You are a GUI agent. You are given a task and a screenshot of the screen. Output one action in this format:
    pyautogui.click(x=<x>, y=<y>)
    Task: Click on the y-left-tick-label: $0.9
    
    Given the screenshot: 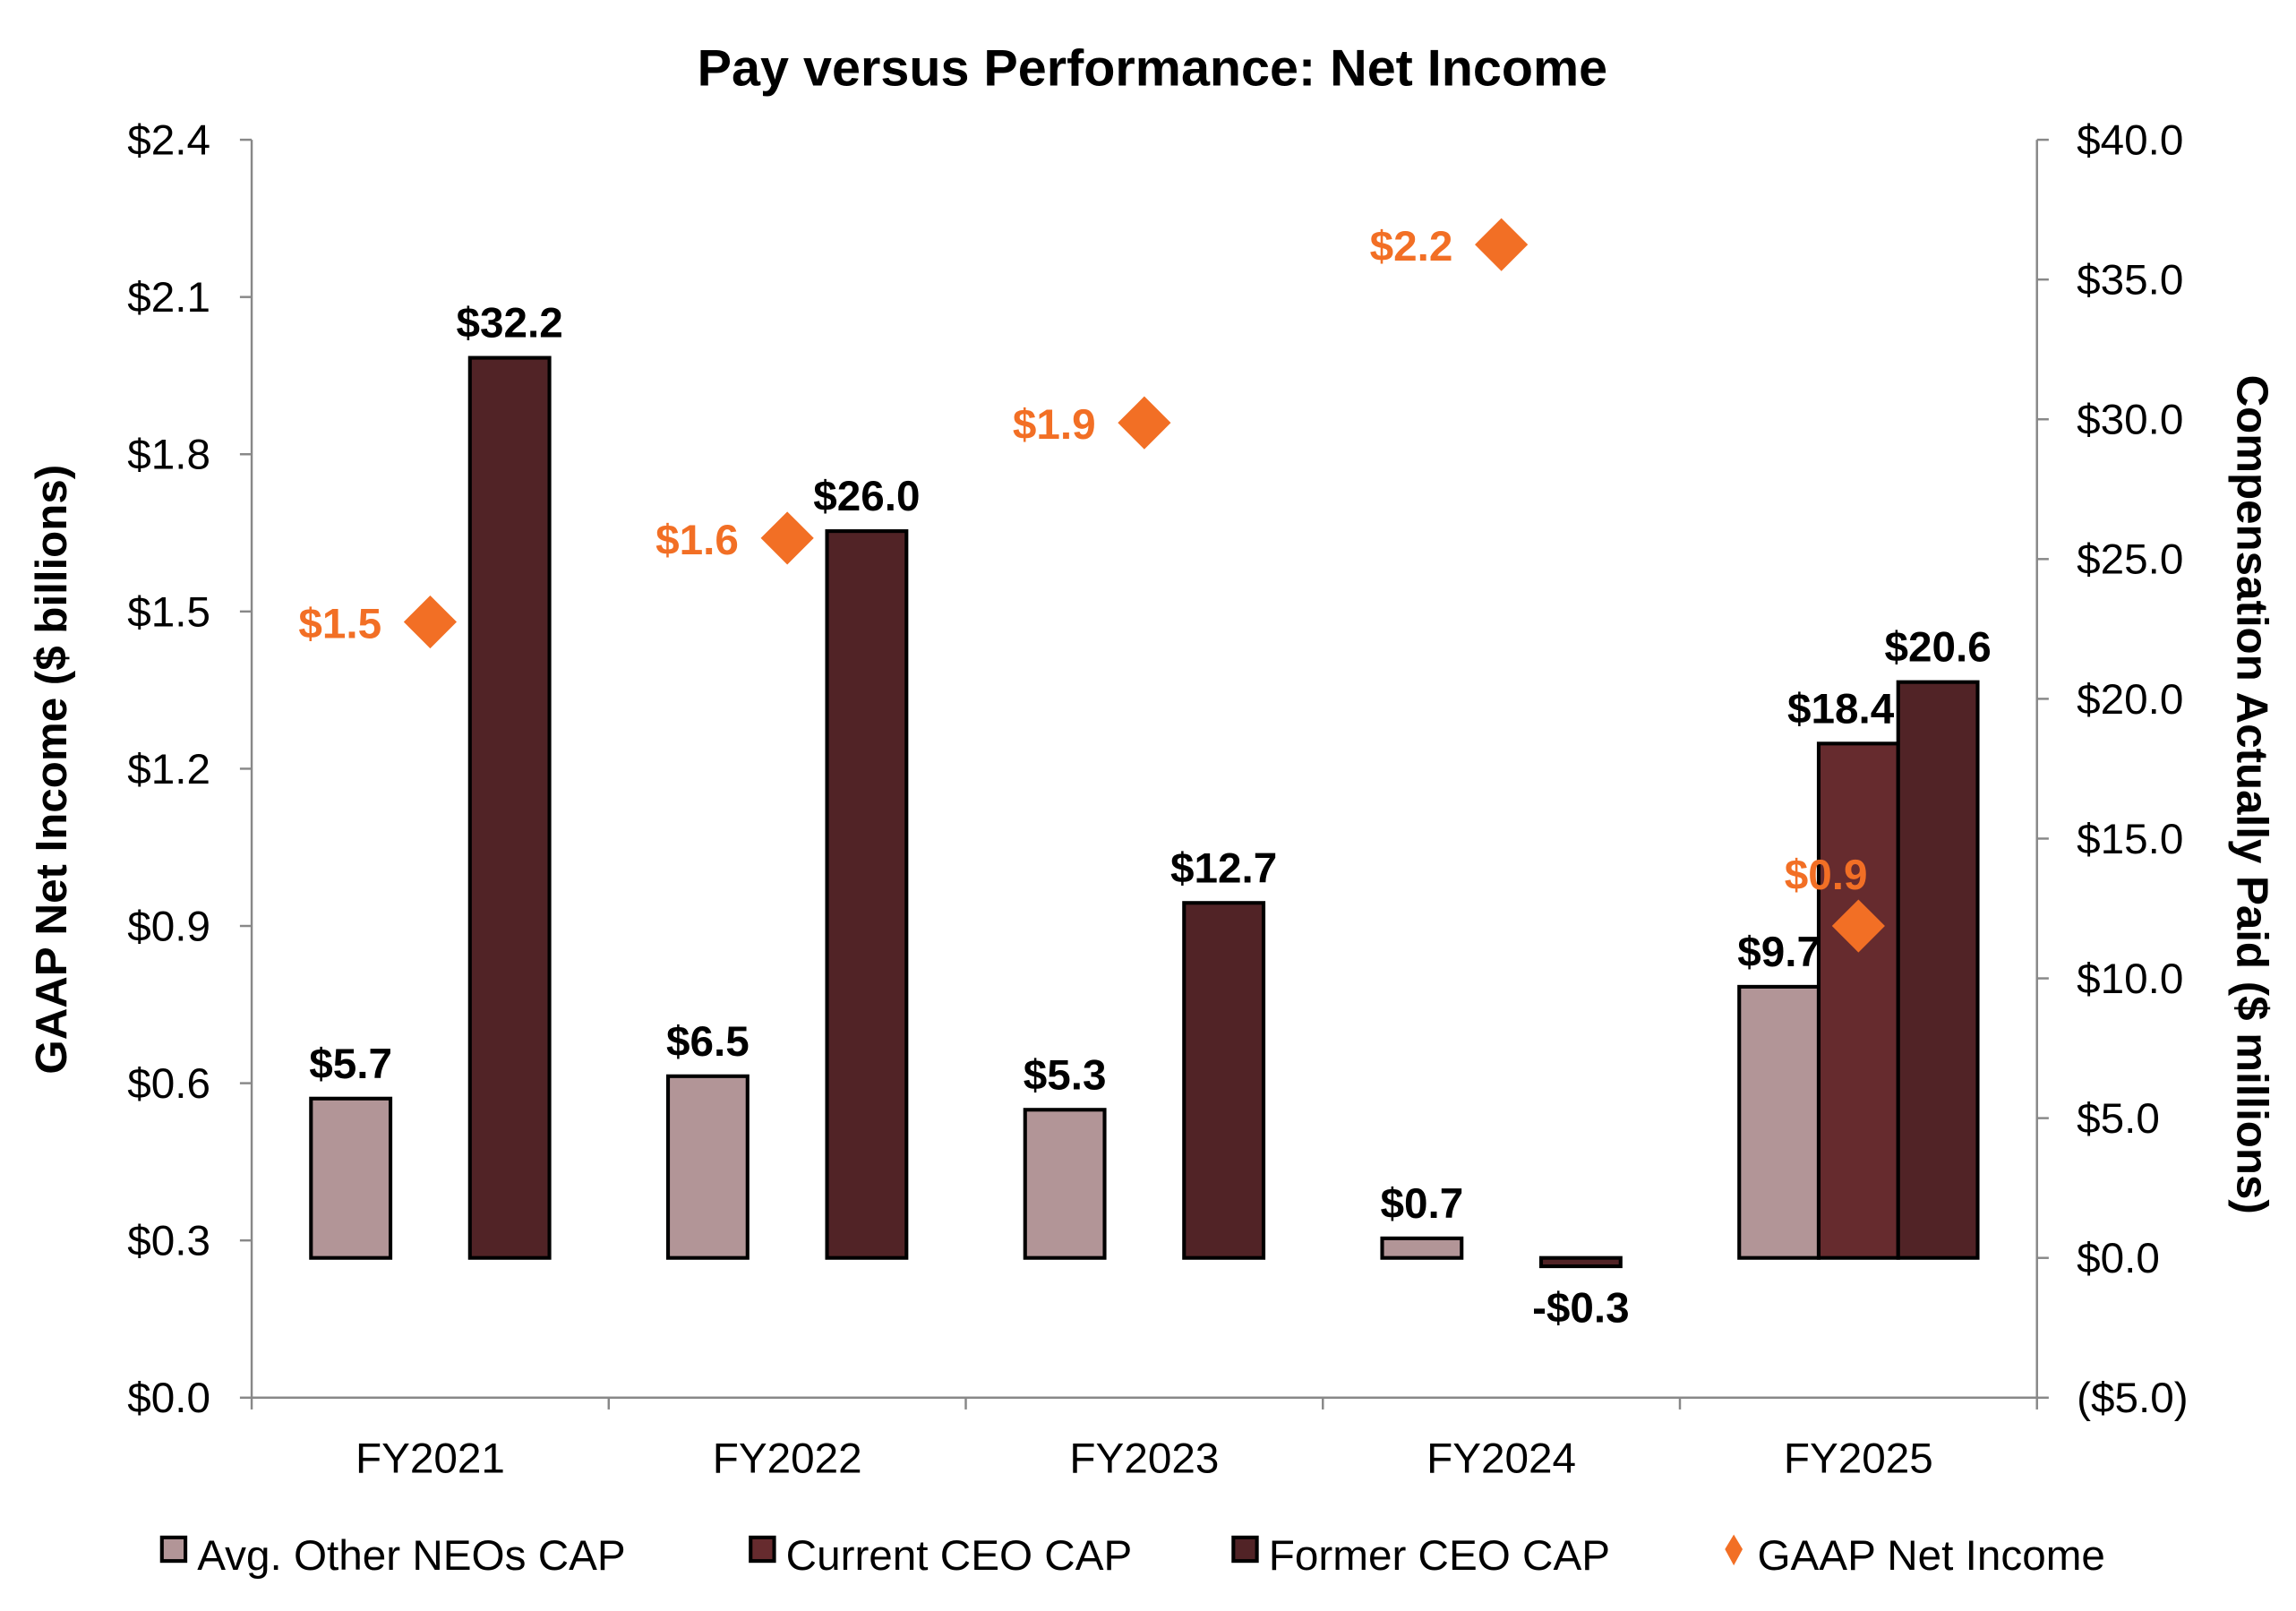 What is the action you would take?
    pyautogui.click(x=168, y=927)
    